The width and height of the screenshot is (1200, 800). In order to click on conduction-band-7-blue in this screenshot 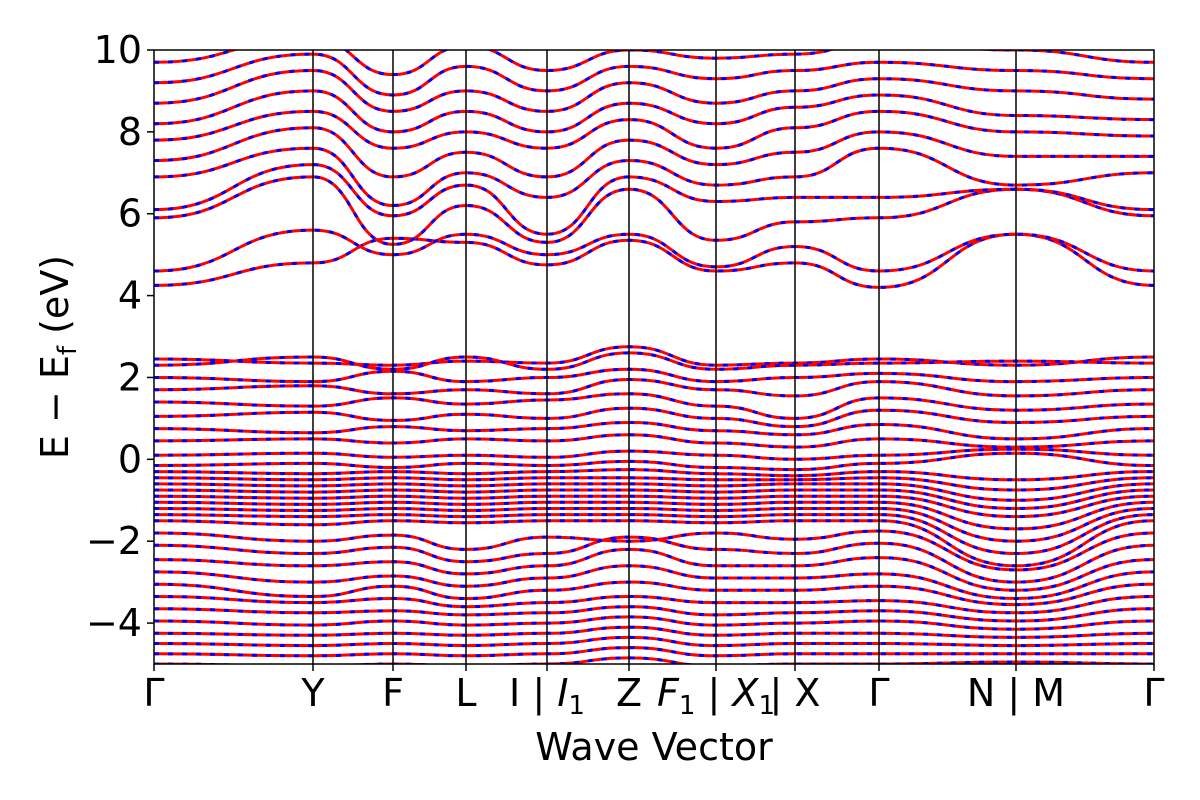, I will do `click(654, 129)`.